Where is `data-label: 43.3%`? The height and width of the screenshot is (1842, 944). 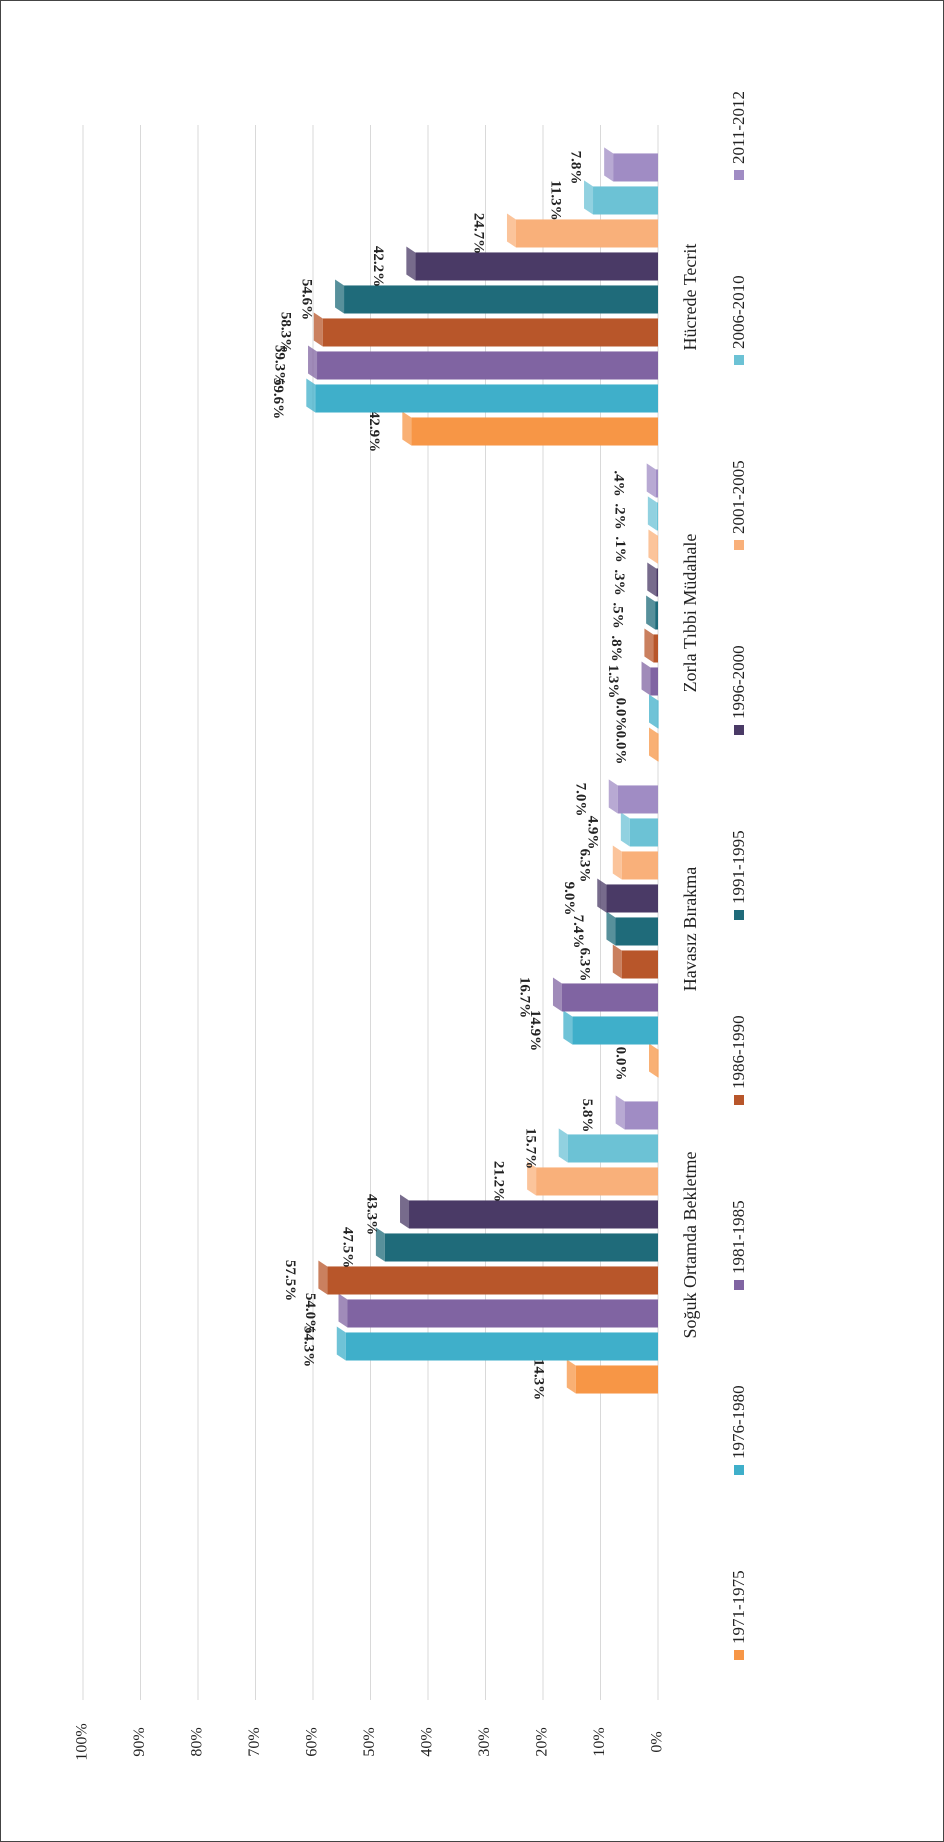 data-label: 43.3% is located at coordinates (372, 1214).